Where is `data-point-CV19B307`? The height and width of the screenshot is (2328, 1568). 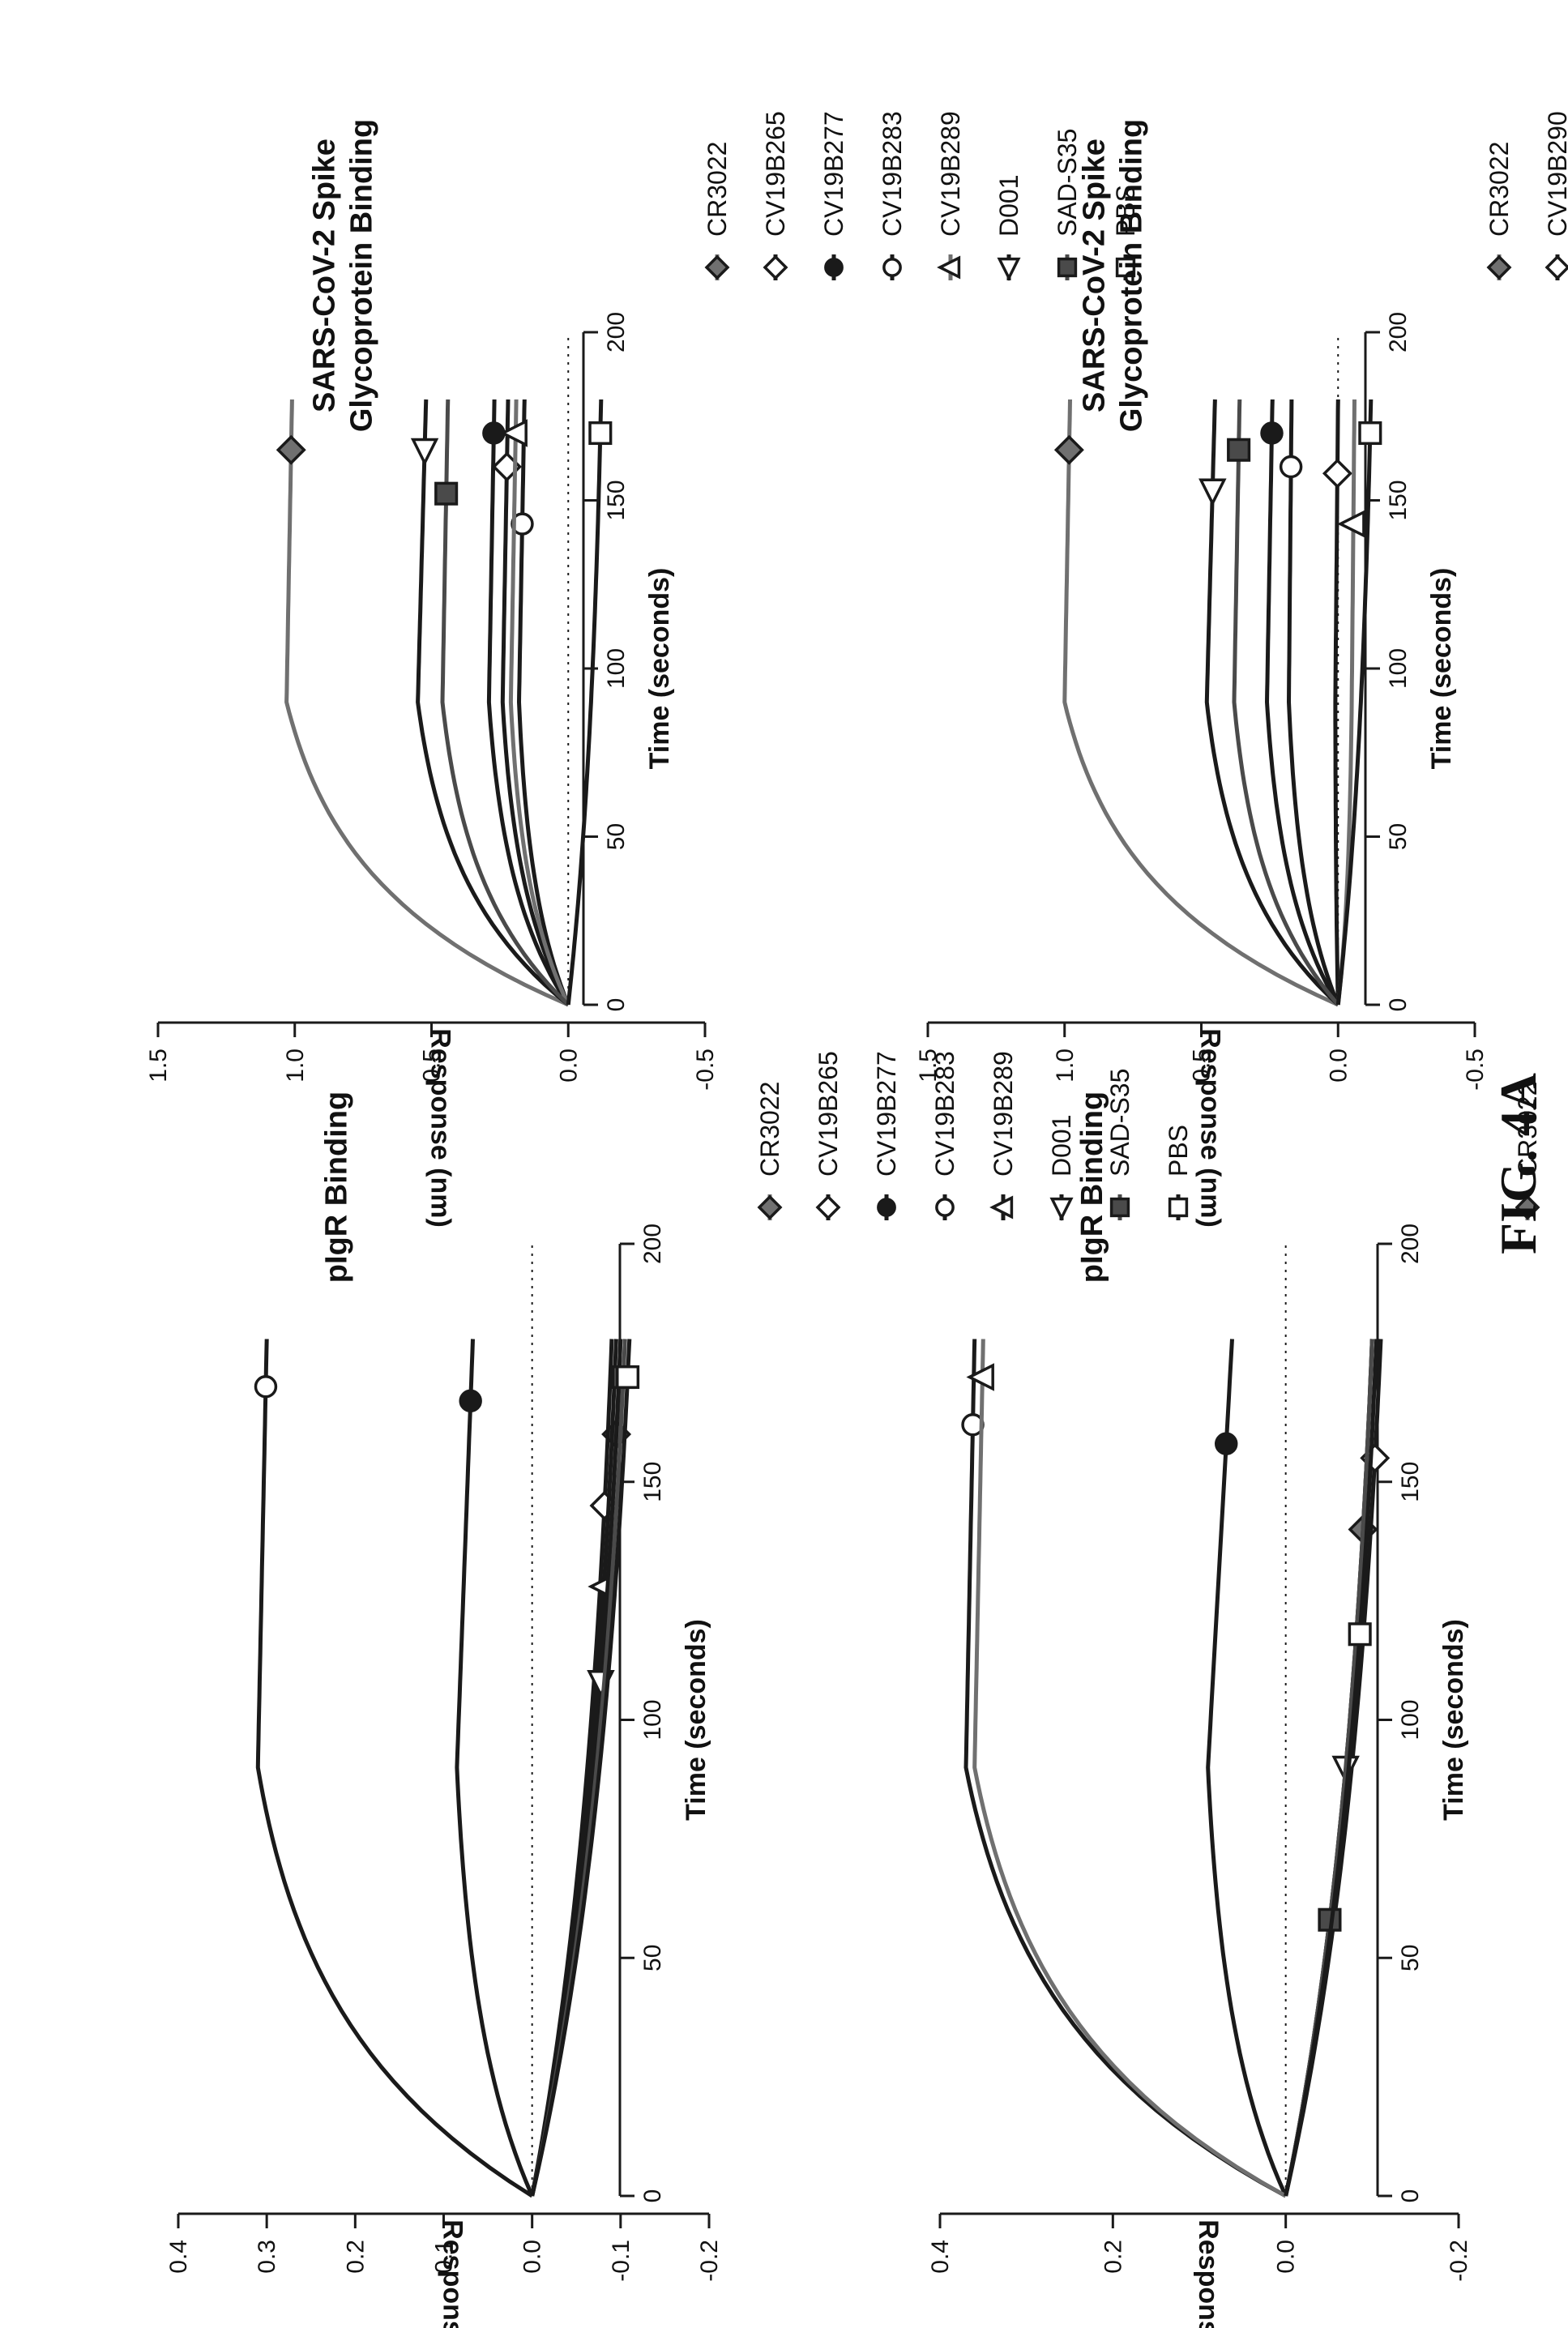 data-point-CV19B307 is located at coordinates (1291, 467).